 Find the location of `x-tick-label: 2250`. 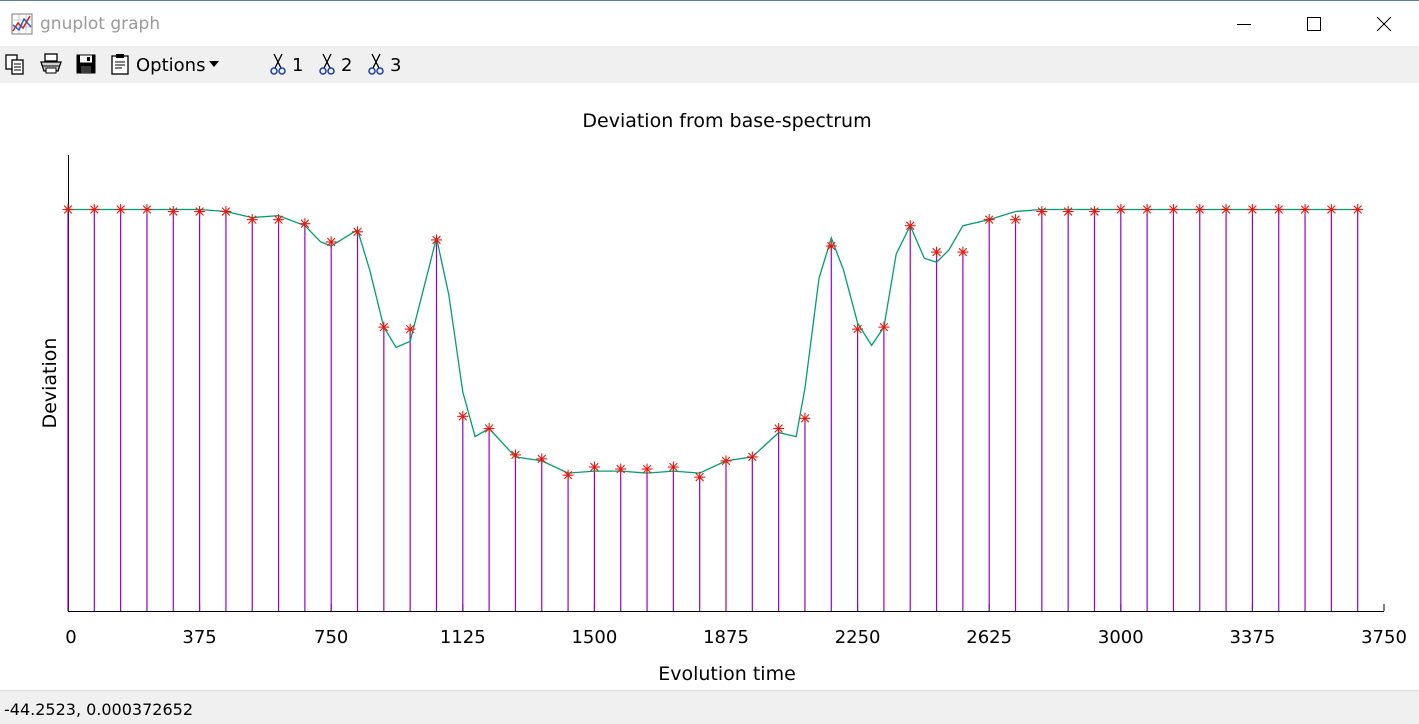

x-tick-label: 2250 is located at coordinates (858, 637).